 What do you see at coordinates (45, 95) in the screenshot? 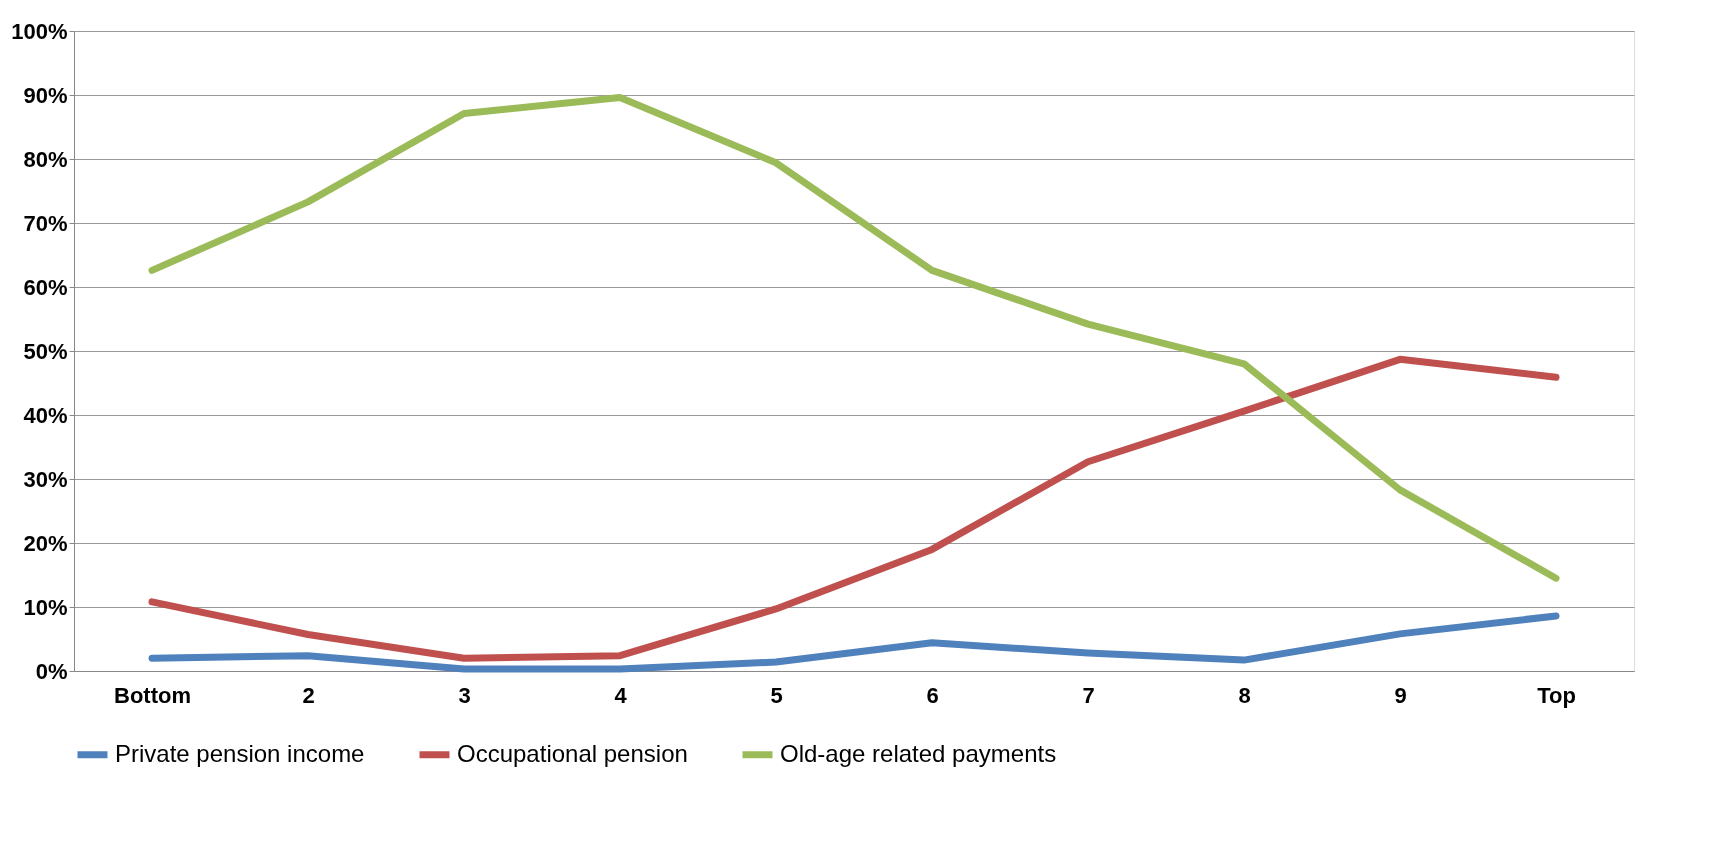
I see `y-tick-label: 90%` at bounding box center [45, 95].